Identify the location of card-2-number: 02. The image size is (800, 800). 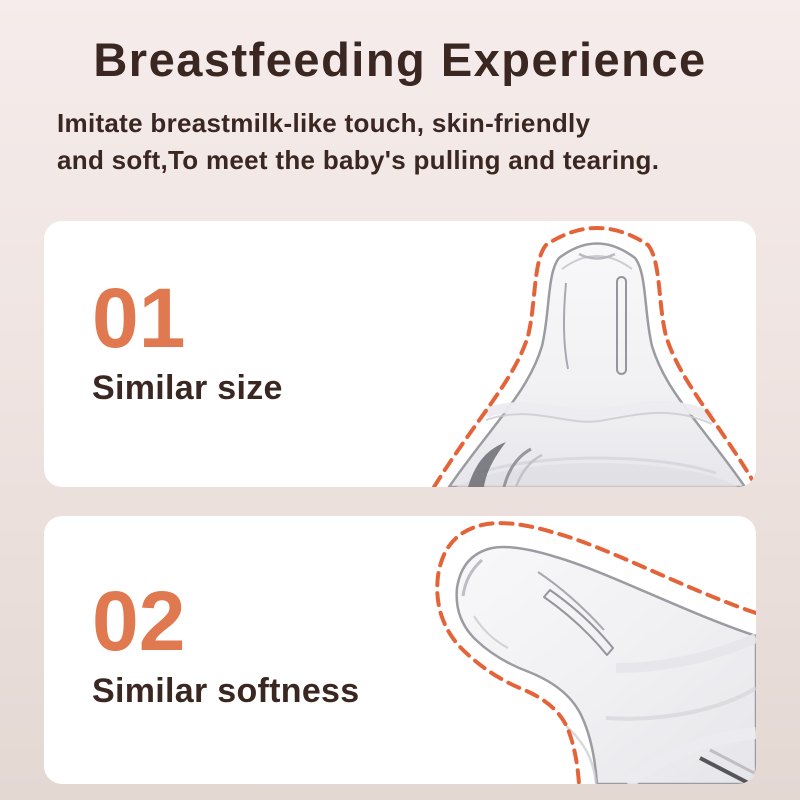
(139, 620).